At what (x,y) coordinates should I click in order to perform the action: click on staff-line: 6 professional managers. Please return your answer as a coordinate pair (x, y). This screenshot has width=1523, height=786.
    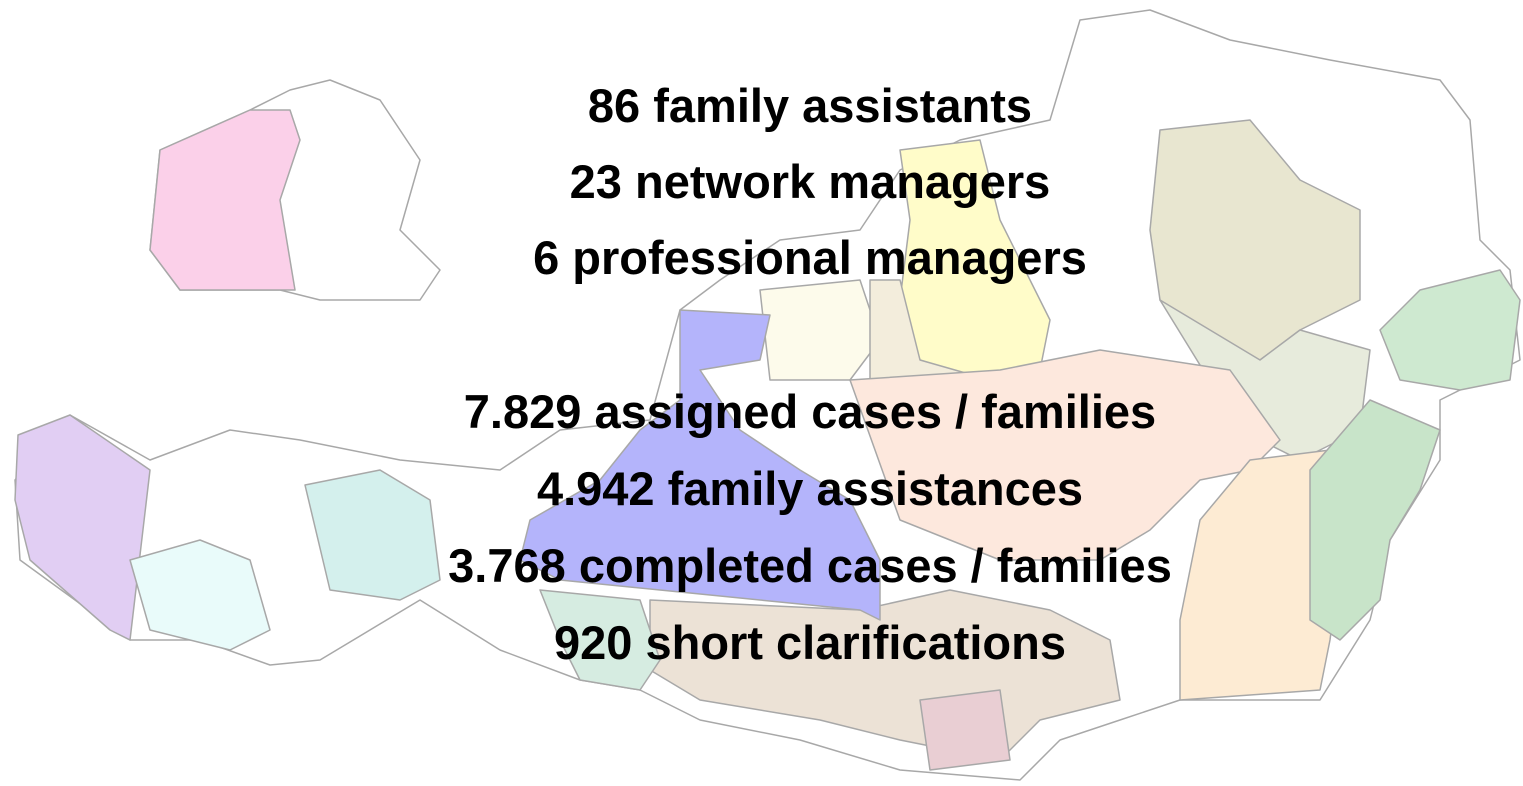
    Looking at the image, I should click on (810, 257).